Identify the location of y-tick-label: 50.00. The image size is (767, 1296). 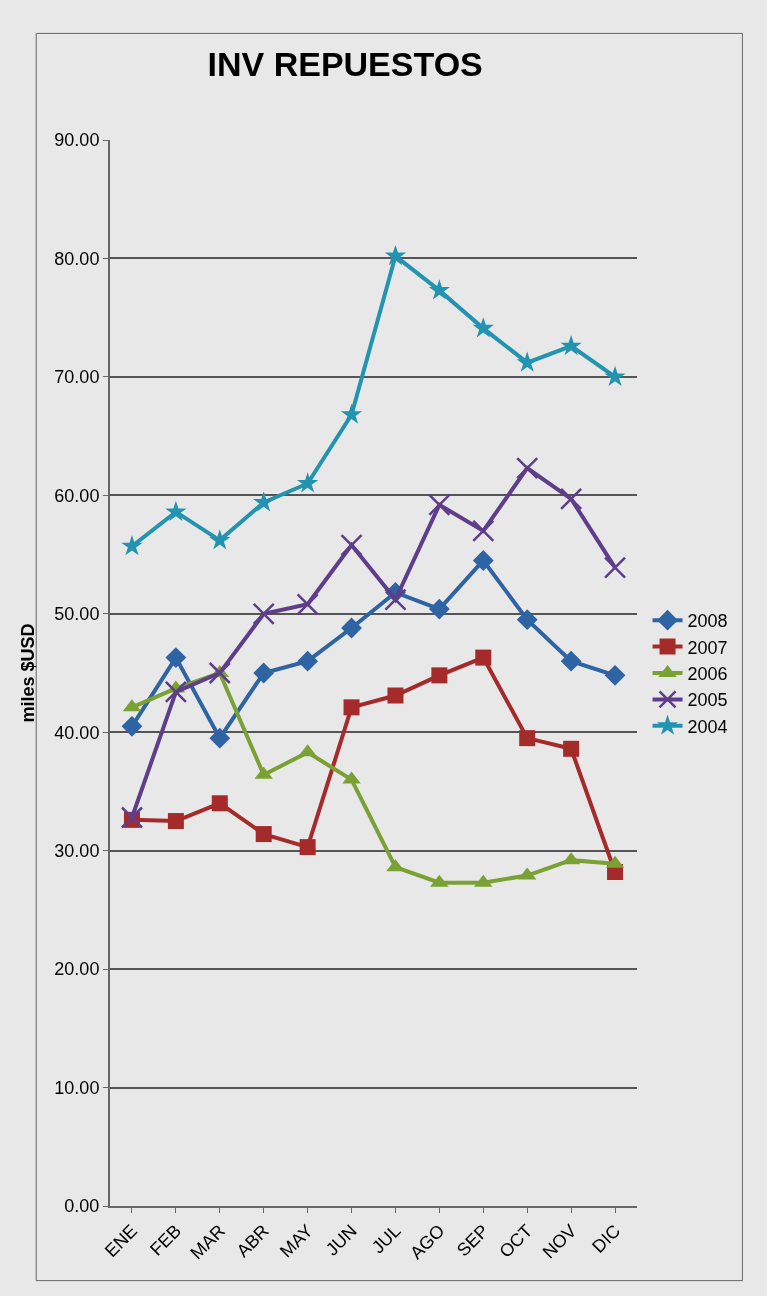
(77, 614).